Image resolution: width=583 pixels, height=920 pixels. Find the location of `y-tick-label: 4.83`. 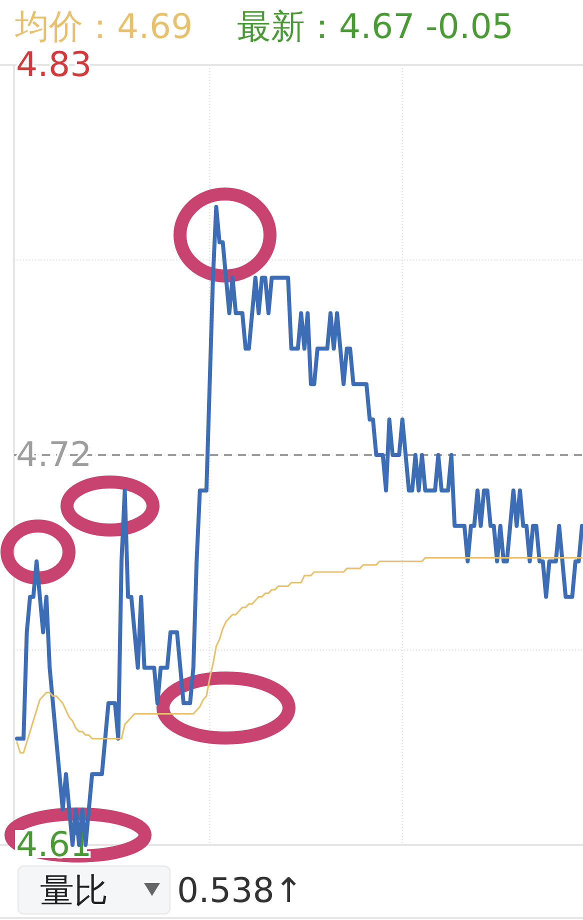

y-tick-label: 4.83 is located at coordinates (54, 65).